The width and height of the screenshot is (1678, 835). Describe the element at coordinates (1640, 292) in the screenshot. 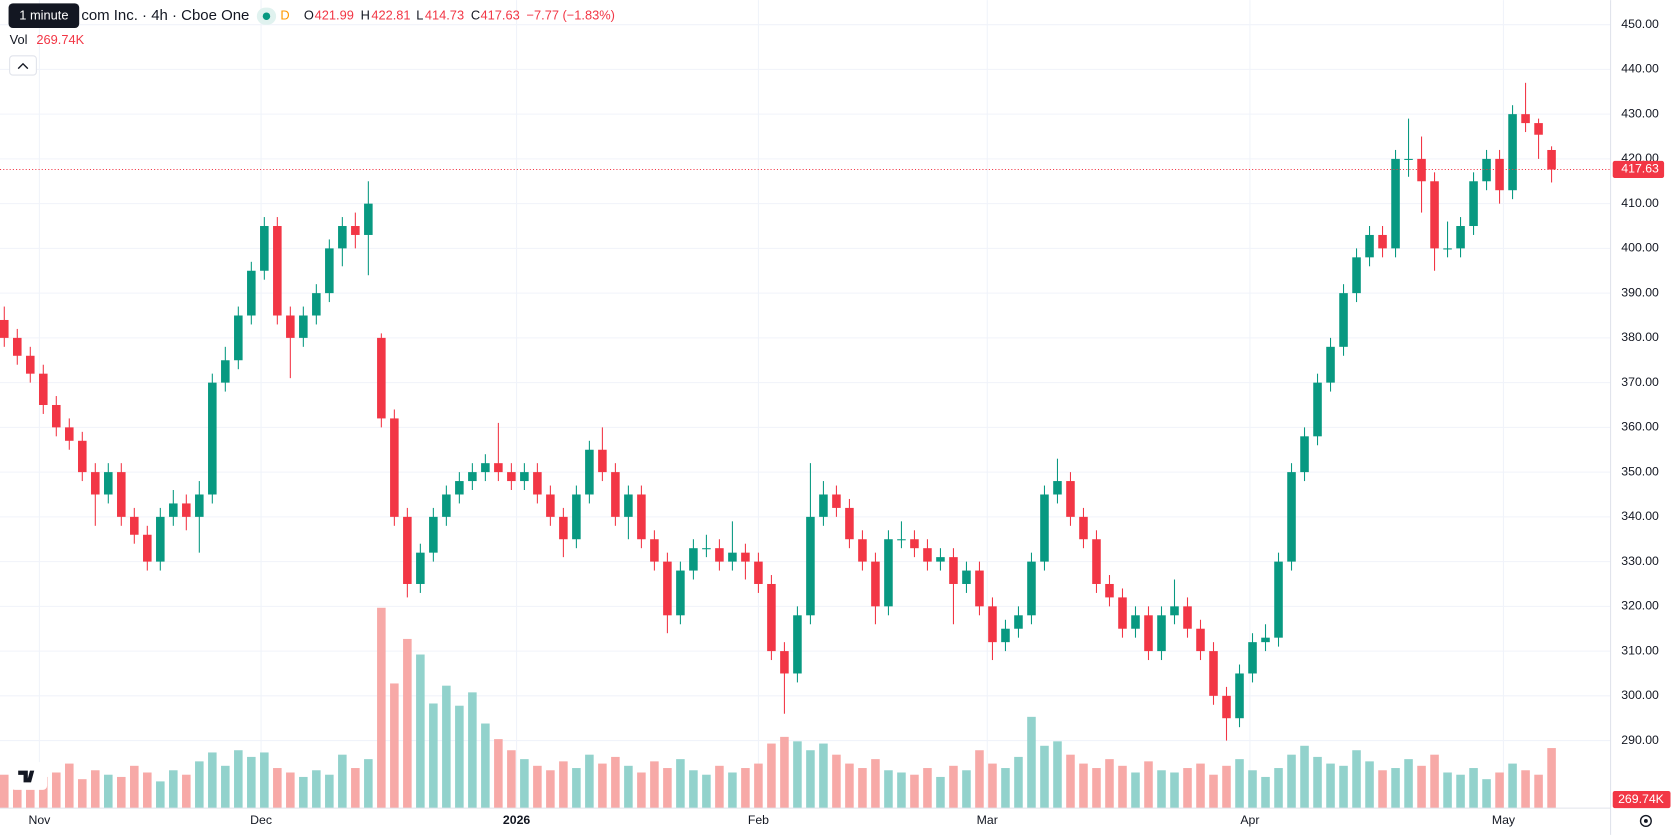

I see `y-tick-label: 390.00` at that location.